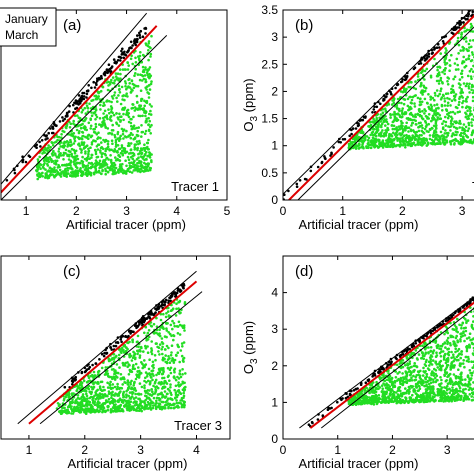  Describe the element at coordinates (26, 19) in the screenshot. I see `legend-entry: January` at that location.